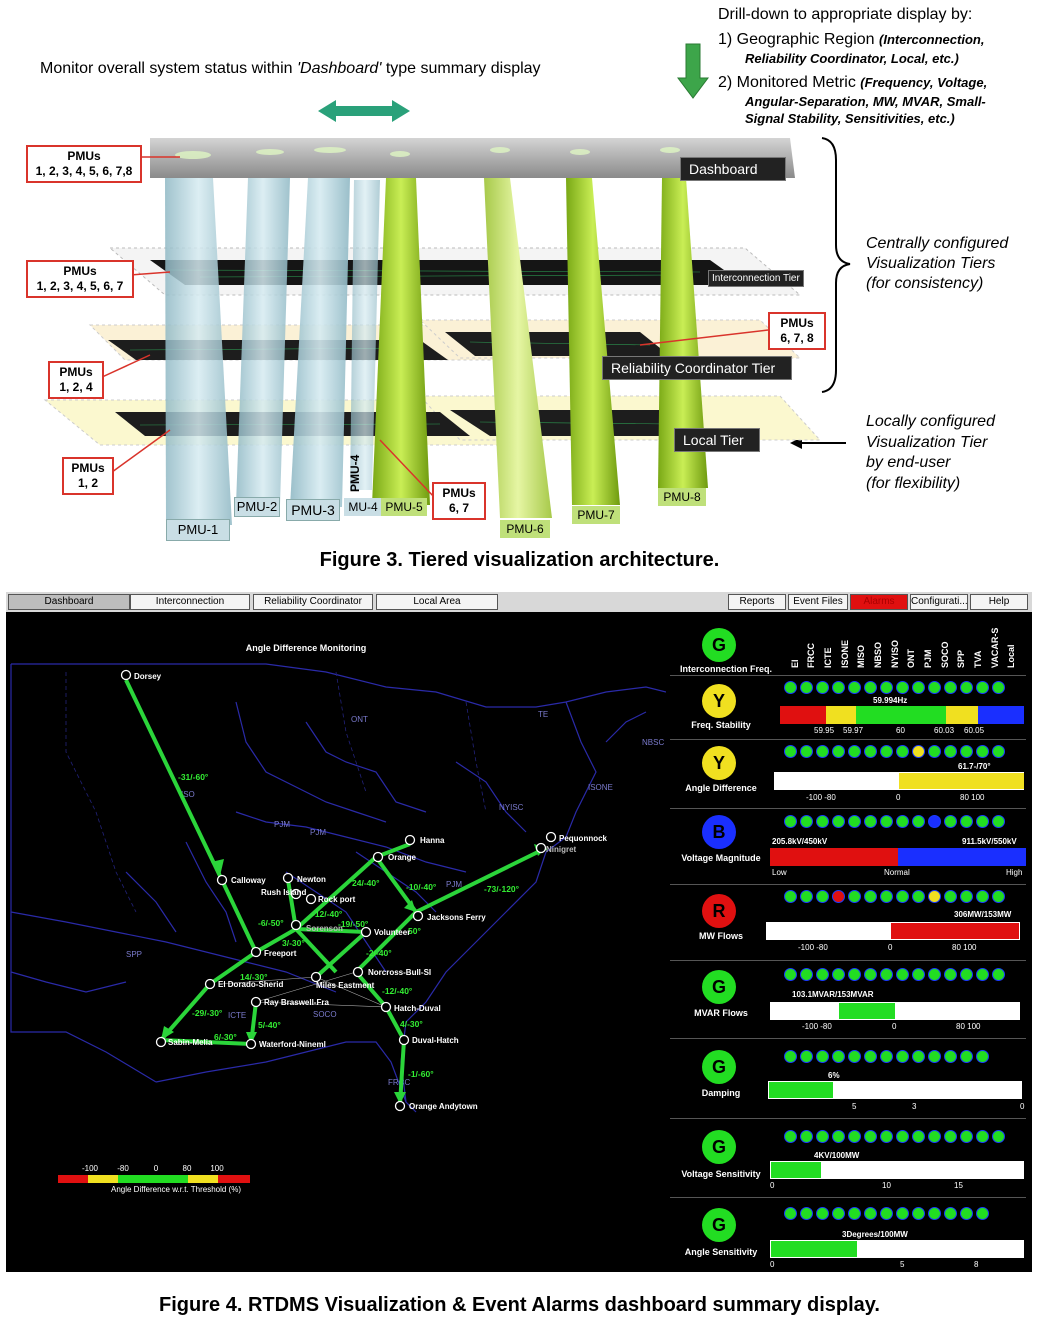 Image resolution: width=1039 pixels, height=1324 pixels. Describe the element at coordinates (908, 462) in the screenshot. I see `local-note-line: by end-user` at that location.